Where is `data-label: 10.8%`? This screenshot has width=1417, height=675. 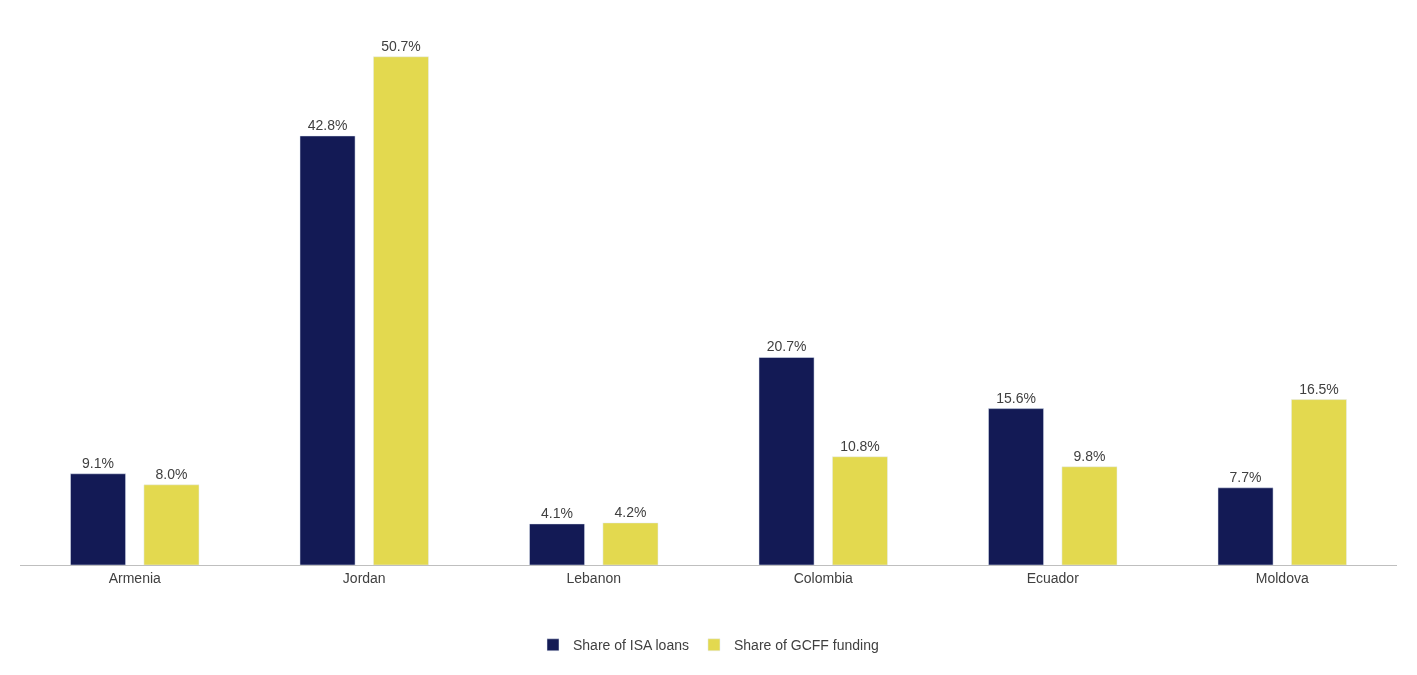
data-label: 10.8% is located at coordinates (860, 445).